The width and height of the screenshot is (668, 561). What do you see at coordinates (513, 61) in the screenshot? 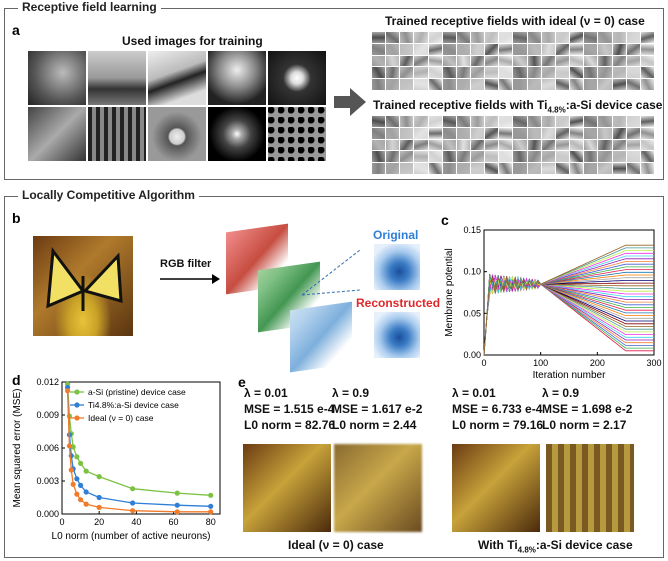
I see `rf-ideal-grid` at bounding box center [513, 61].